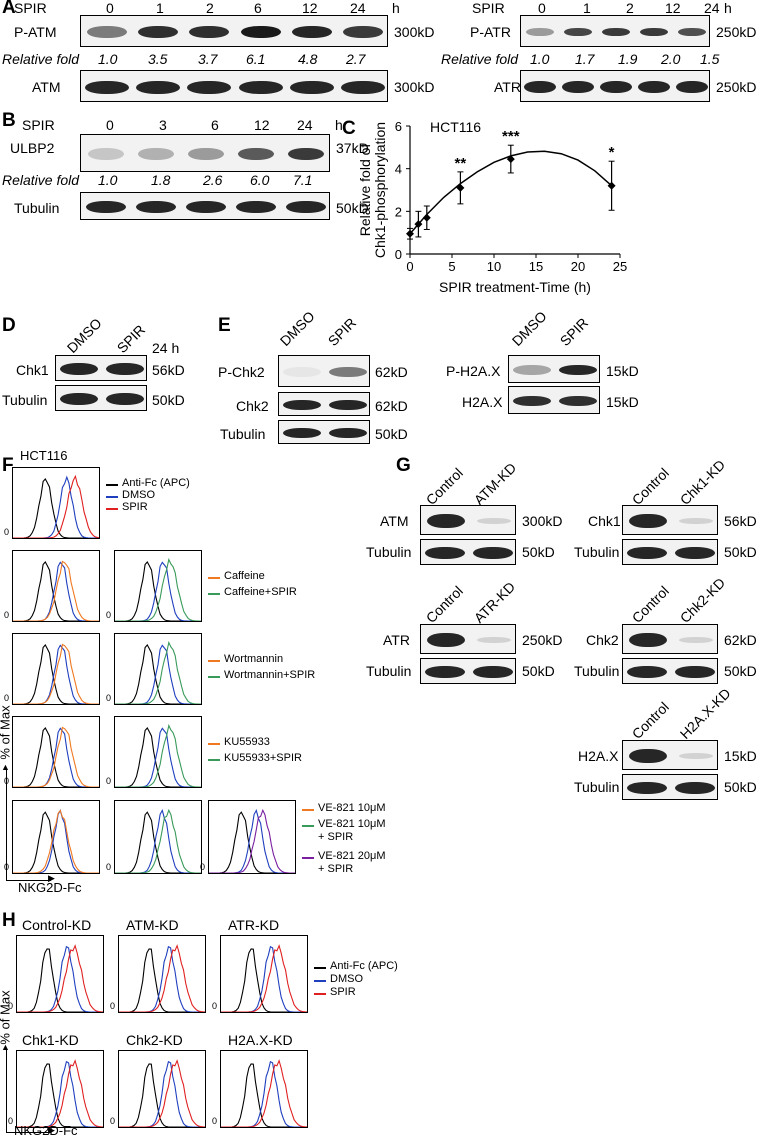  I want to click on flow-histogram-plot, so click(252, 840).